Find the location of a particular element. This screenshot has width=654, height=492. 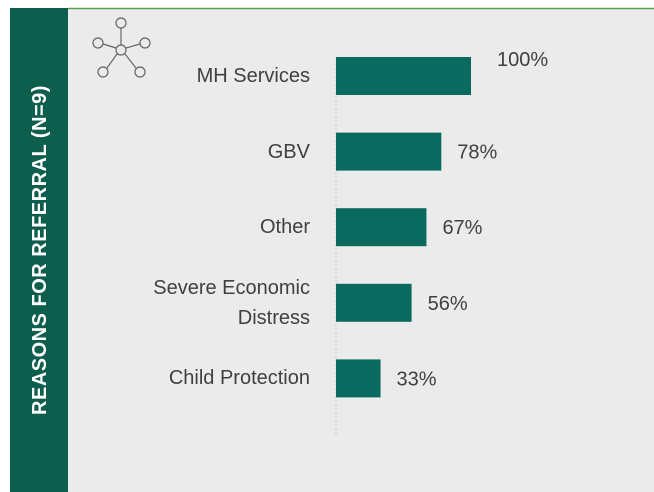

category-label: Other is located at coordinates (284, 227).